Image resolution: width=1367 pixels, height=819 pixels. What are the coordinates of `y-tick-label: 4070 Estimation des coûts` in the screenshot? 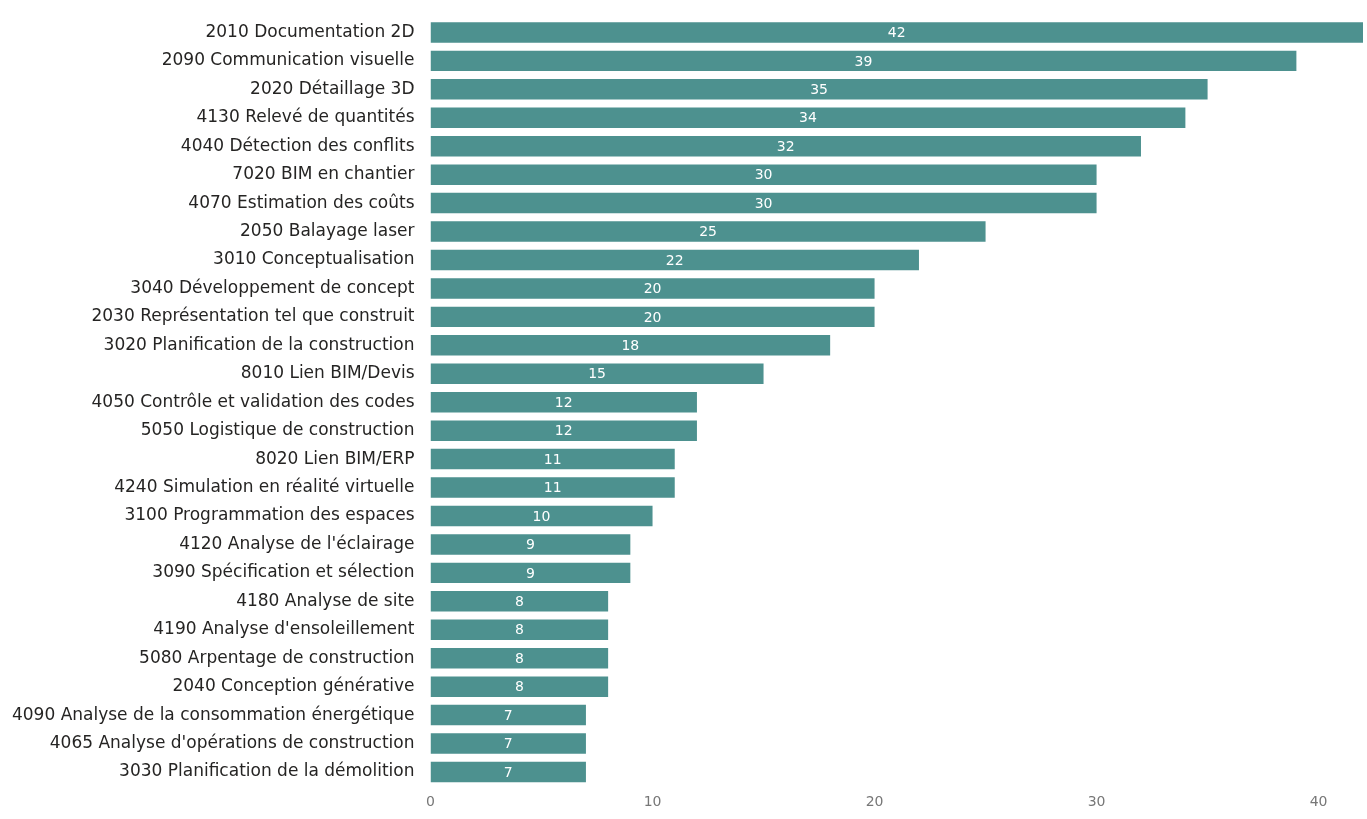 It's located at (301, 201).